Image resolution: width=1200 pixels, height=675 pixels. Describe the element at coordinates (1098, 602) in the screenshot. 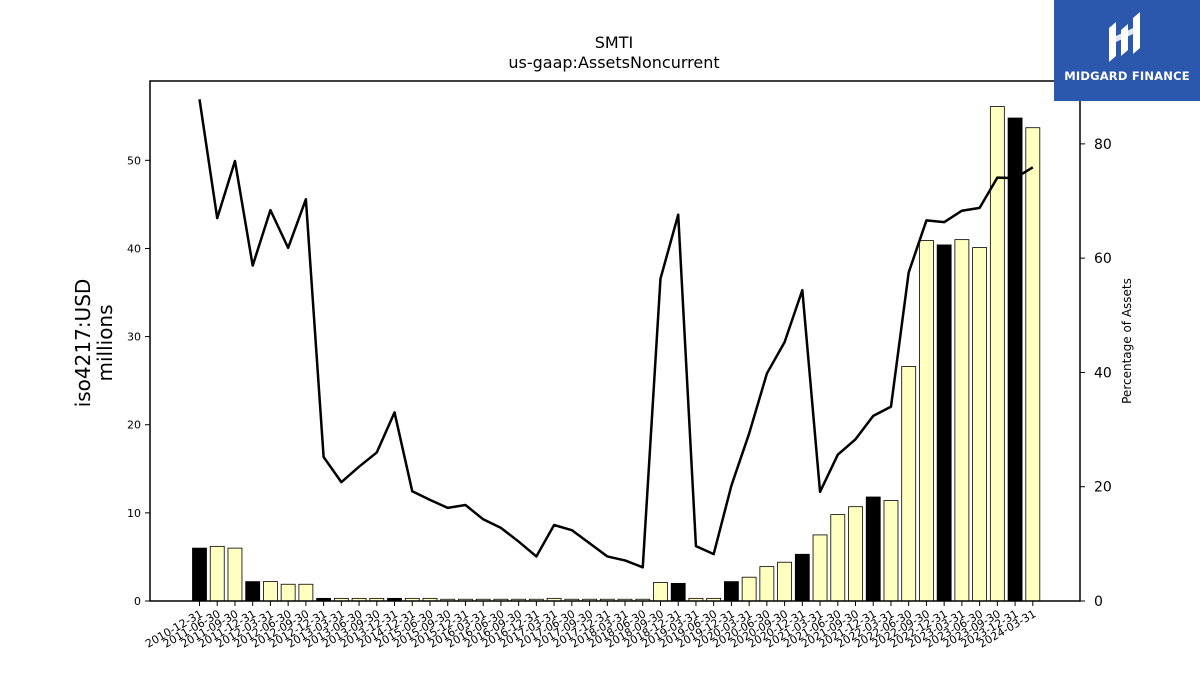

I see `y2-tick-label: 0` at that location.